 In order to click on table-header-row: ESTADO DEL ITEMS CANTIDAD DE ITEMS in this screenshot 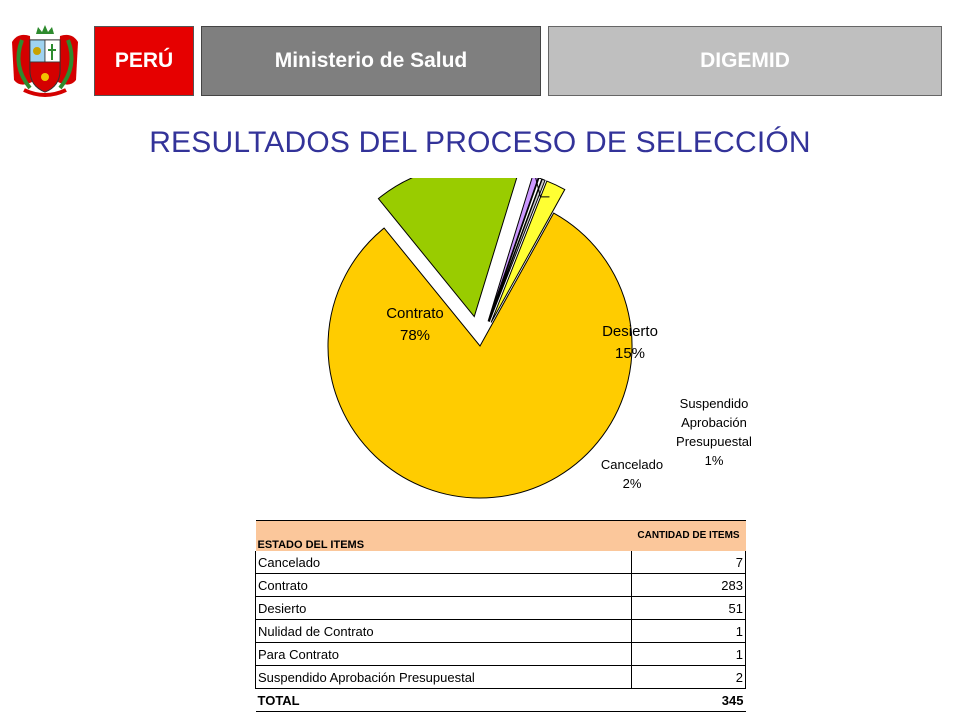, I will do `click(500, 535)`.